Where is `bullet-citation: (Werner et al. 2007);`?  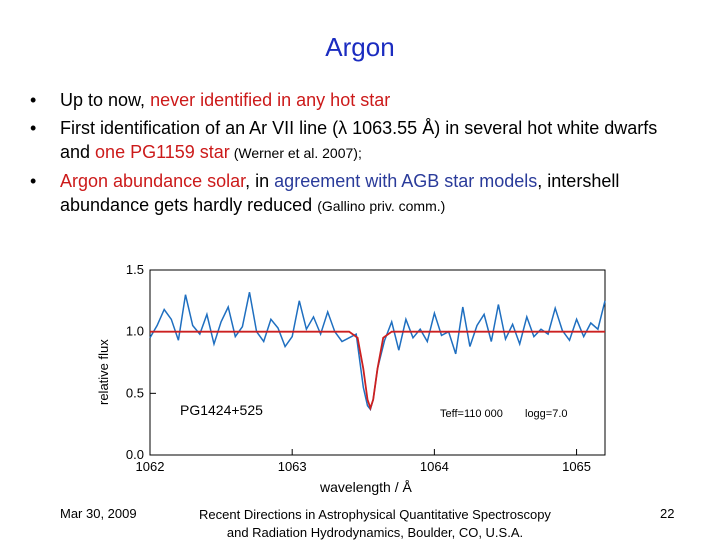 bullet-citation: (Werner et al. 2007); is located at coordinates (295, 153).